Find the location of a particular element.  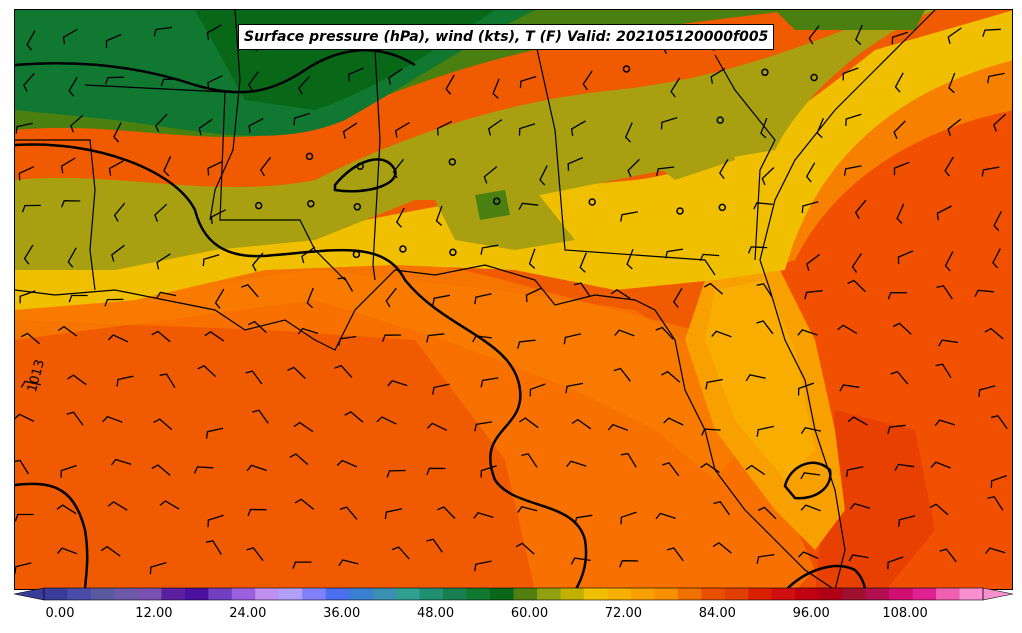

green-ne is located at coordinates (850, 20).